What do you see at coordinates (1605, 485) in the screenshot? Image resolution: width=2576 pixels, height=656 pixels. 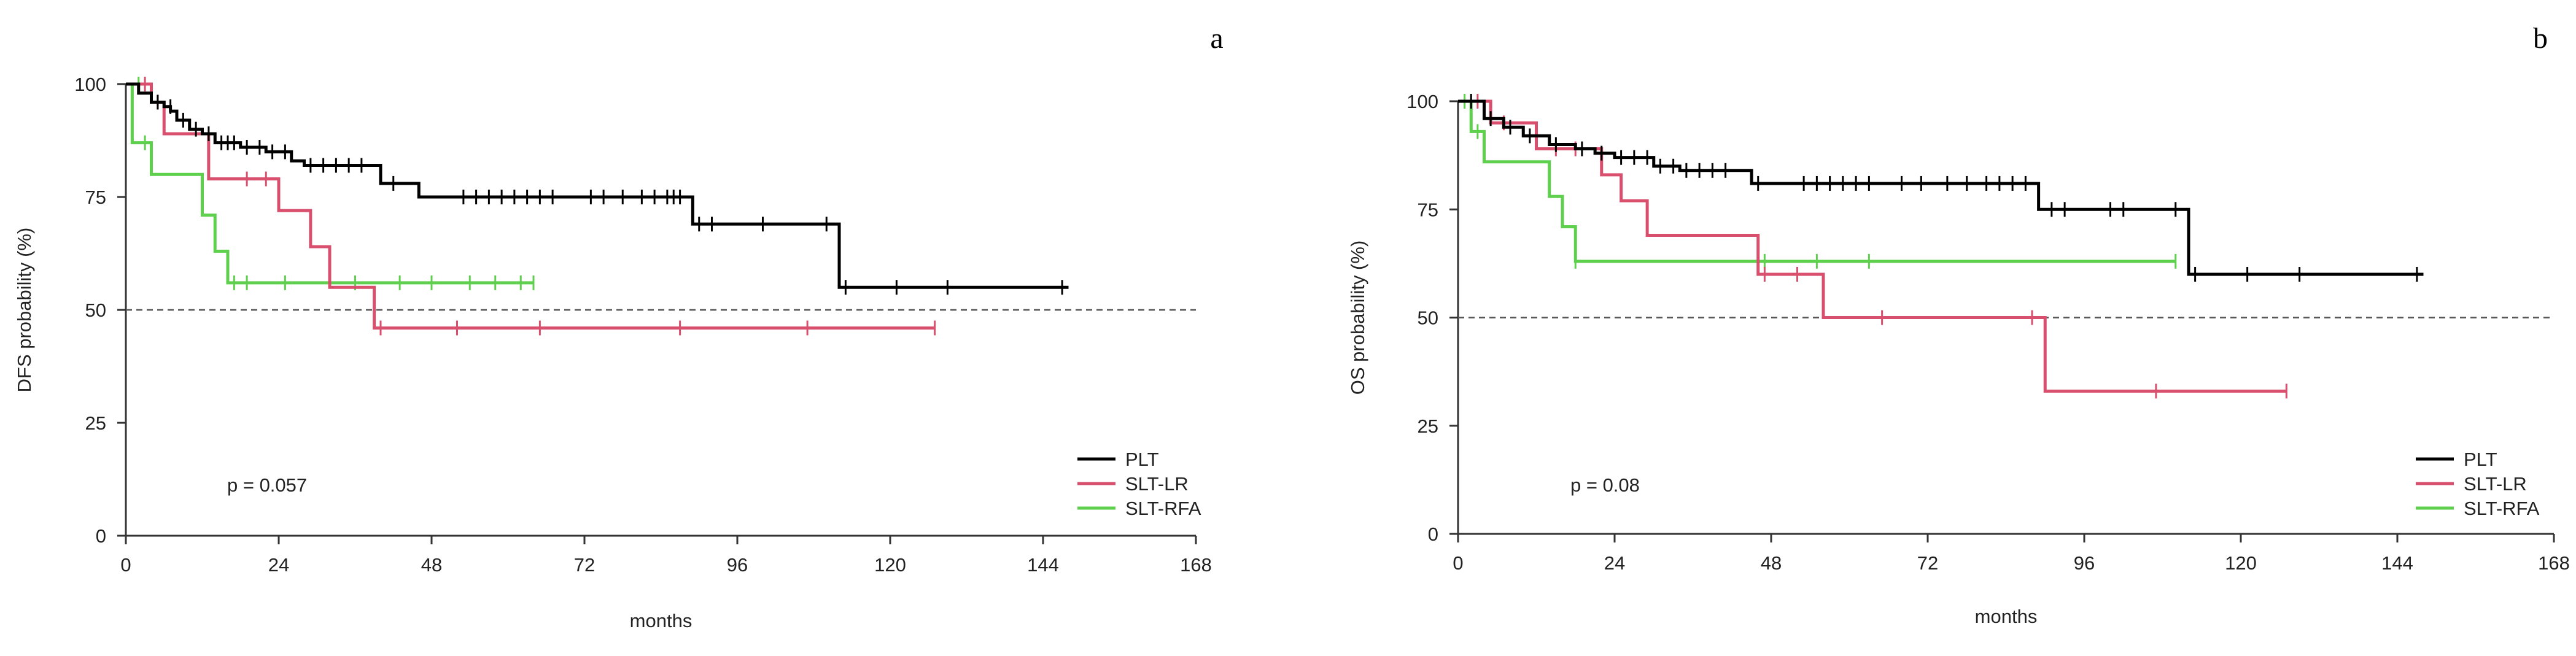 I see `p-value-annotation: p = 0.08` at bounding box center [1605, 485].